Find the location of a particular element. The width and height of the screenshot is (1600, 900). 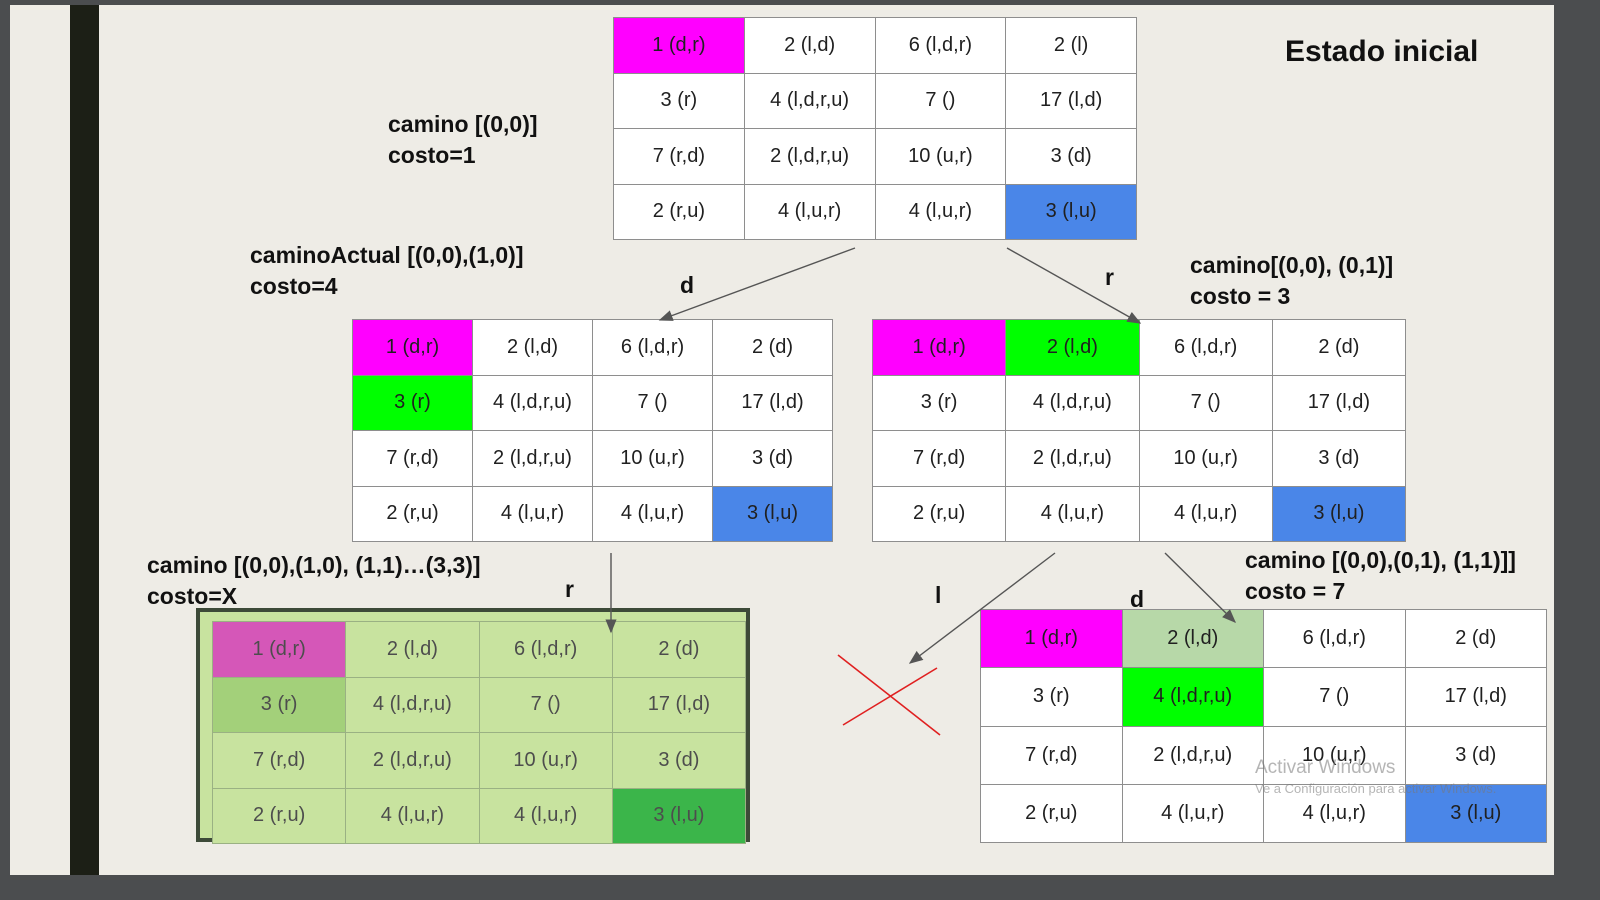

slide-left-bar is located at coordinates (84, 440).